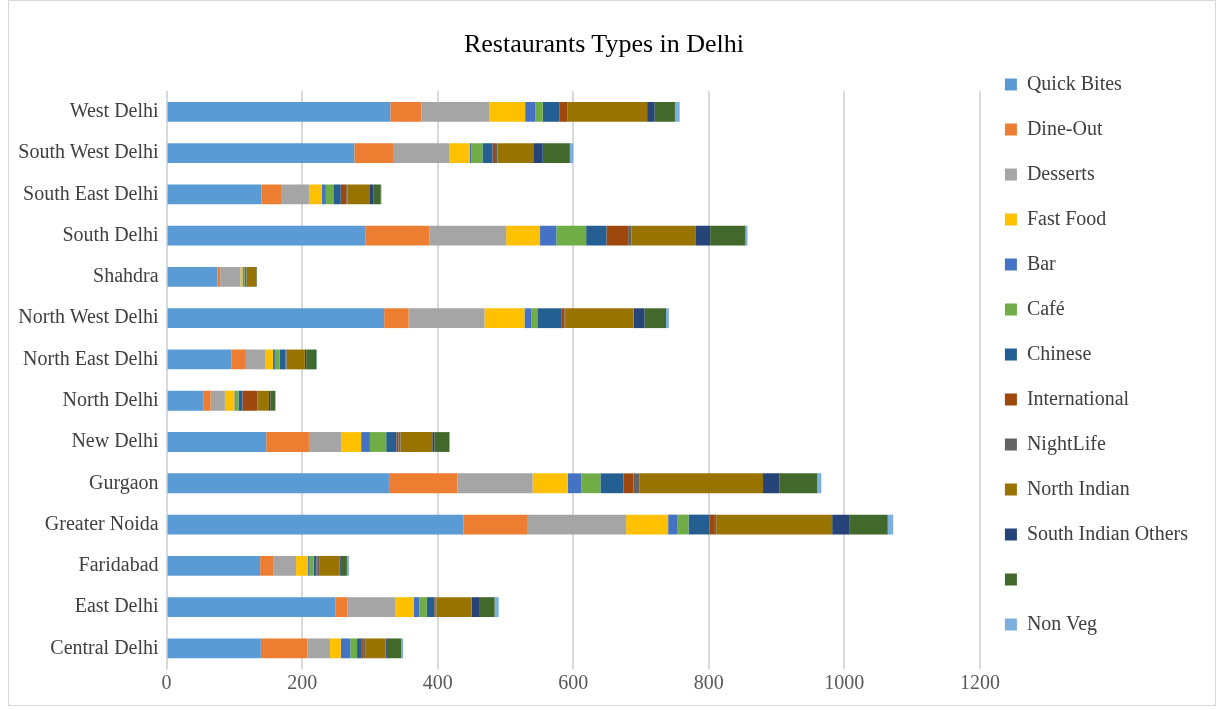 The image size is (1218, 709). Describe the element at coordinates (1059, 352) in the screenshot. I see `legend-label: Chinese` at that location.